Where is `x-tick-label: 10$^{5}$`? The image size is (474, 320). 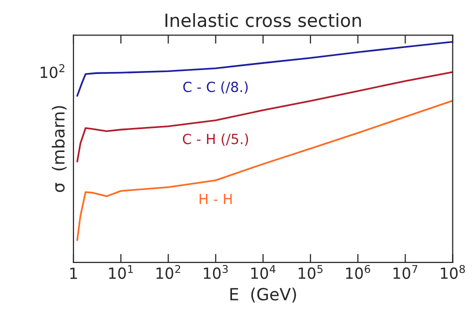
x-tick-label: 10$^{5}$ is located at coordinates (310, 272).